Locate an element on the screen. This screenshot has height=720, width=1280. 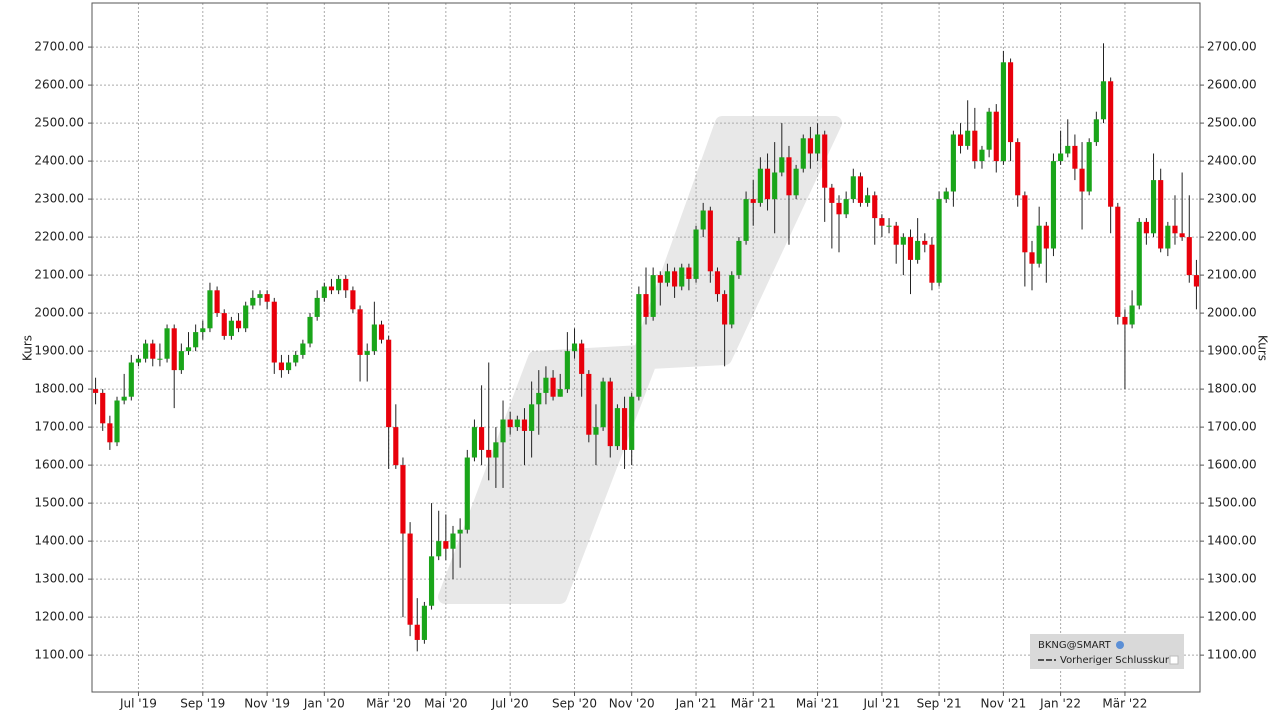
x-tick-label: Jan '22 is located at coordinates (1060, 704).